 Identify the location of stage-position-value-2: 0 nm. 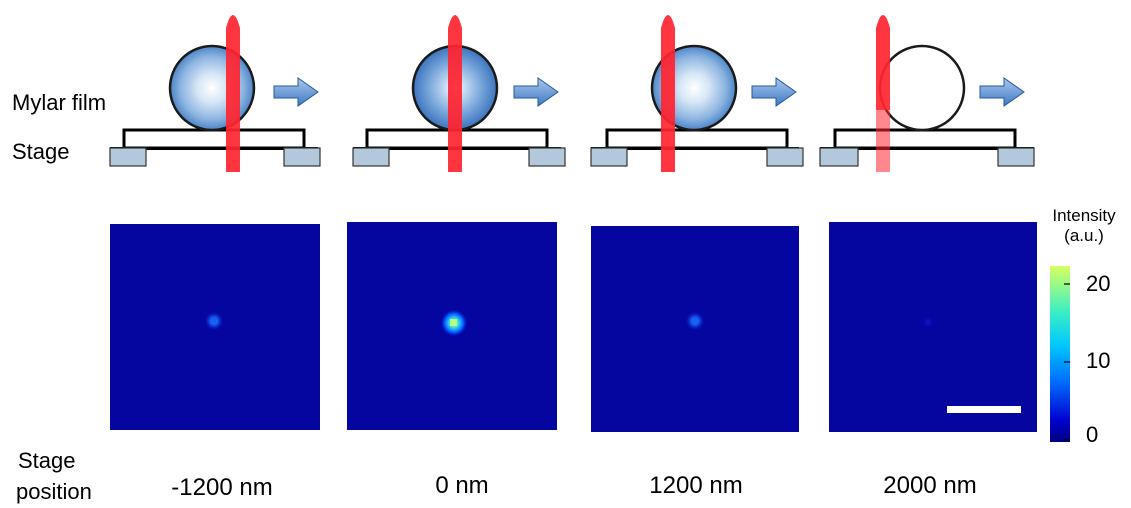
(462, 485).